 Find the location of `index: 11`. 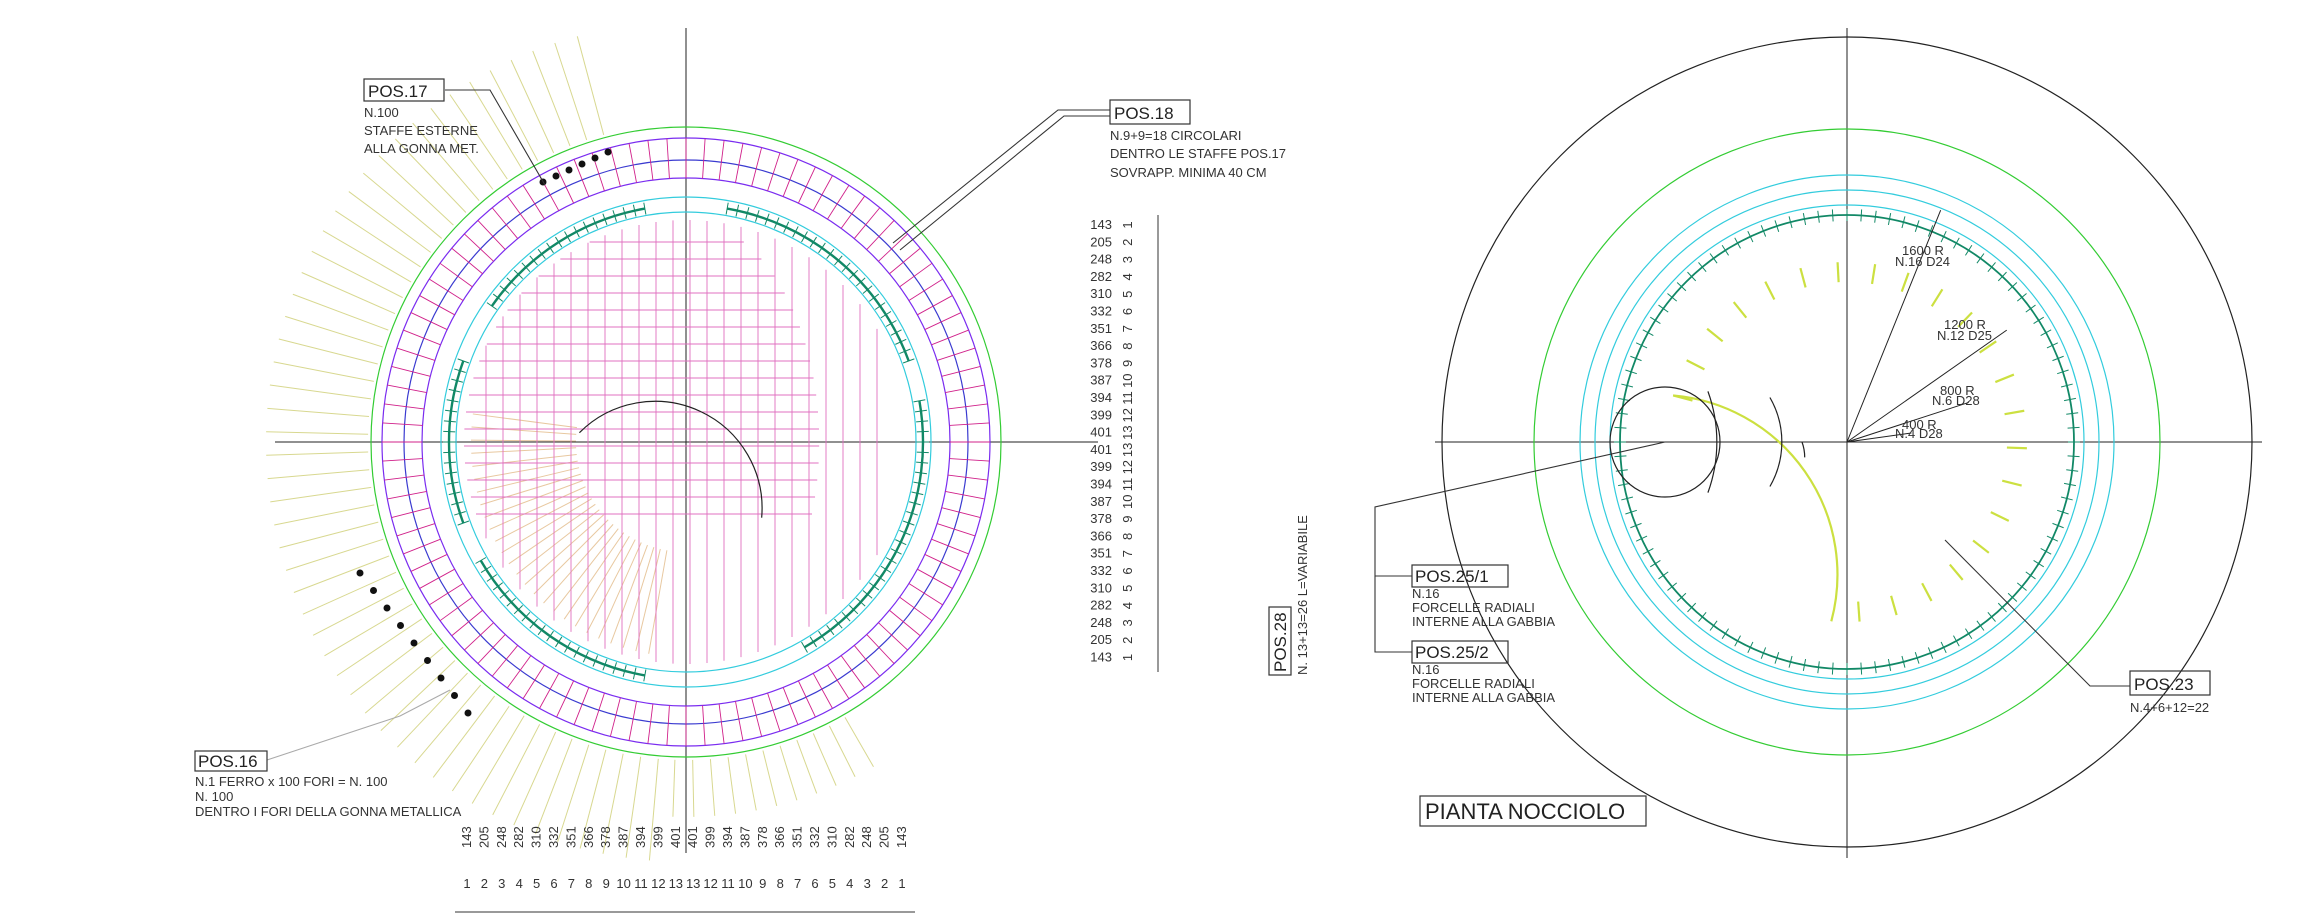

index: 11 is located at coordinates (1127, 485).